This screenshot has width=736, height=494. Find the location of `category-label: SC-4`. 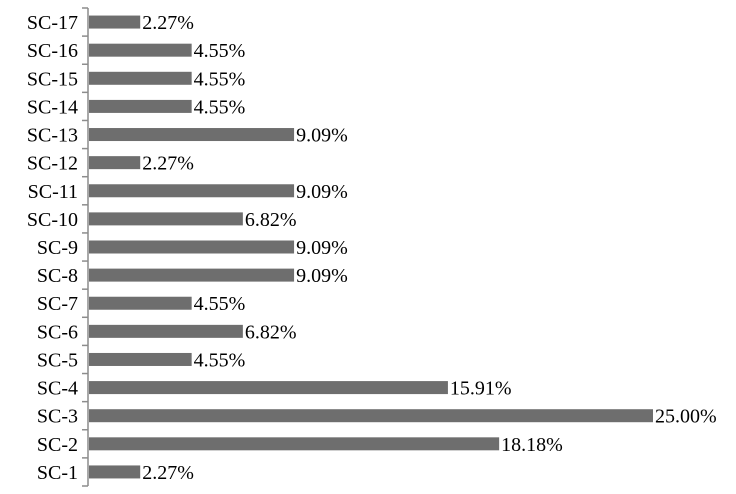

category-label: SC-4 is located at coordinates (57, 389).